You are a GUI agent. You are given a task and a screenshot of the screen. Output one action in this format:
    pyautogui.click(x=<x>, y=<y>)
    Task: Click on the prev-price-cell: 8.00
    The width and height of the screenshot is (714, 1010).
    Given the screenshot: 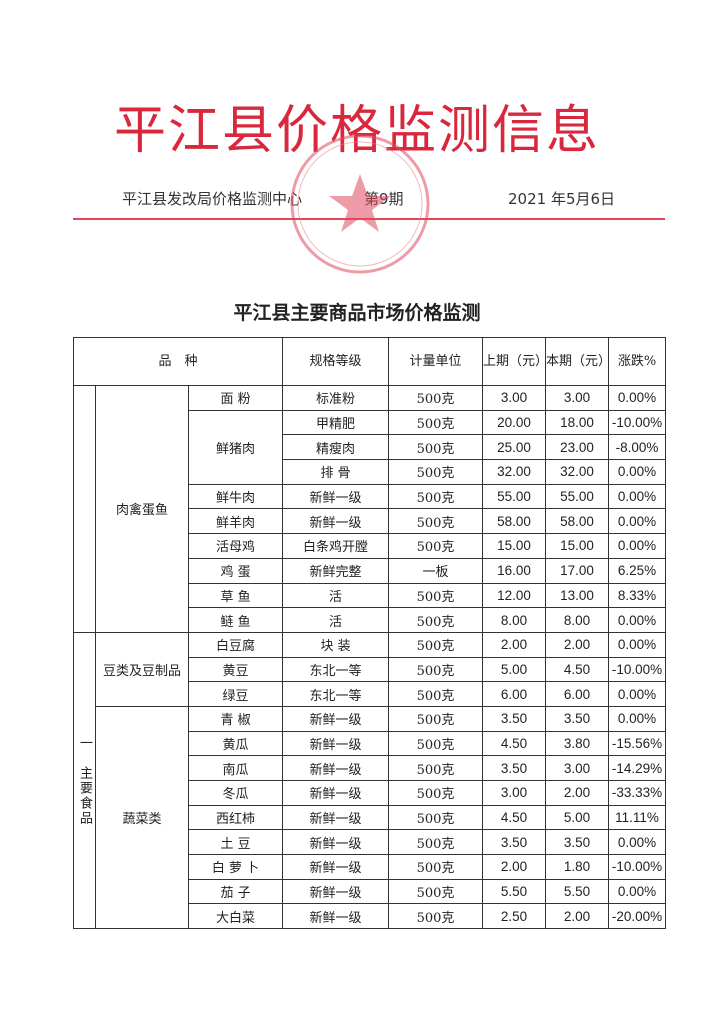 What is the action you would take?
    pyautogui.click(x=514, y=620)
    